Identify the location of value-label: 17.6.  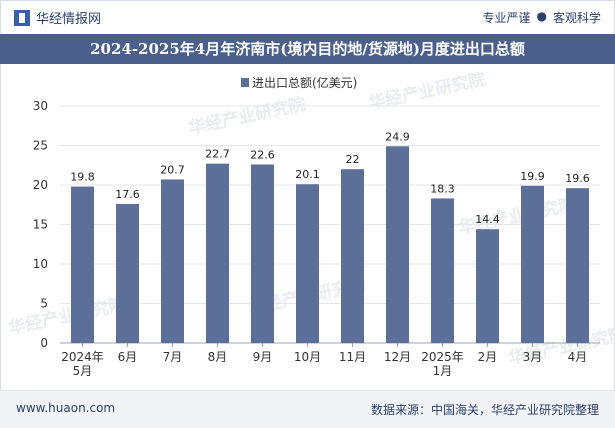
(127, 194).